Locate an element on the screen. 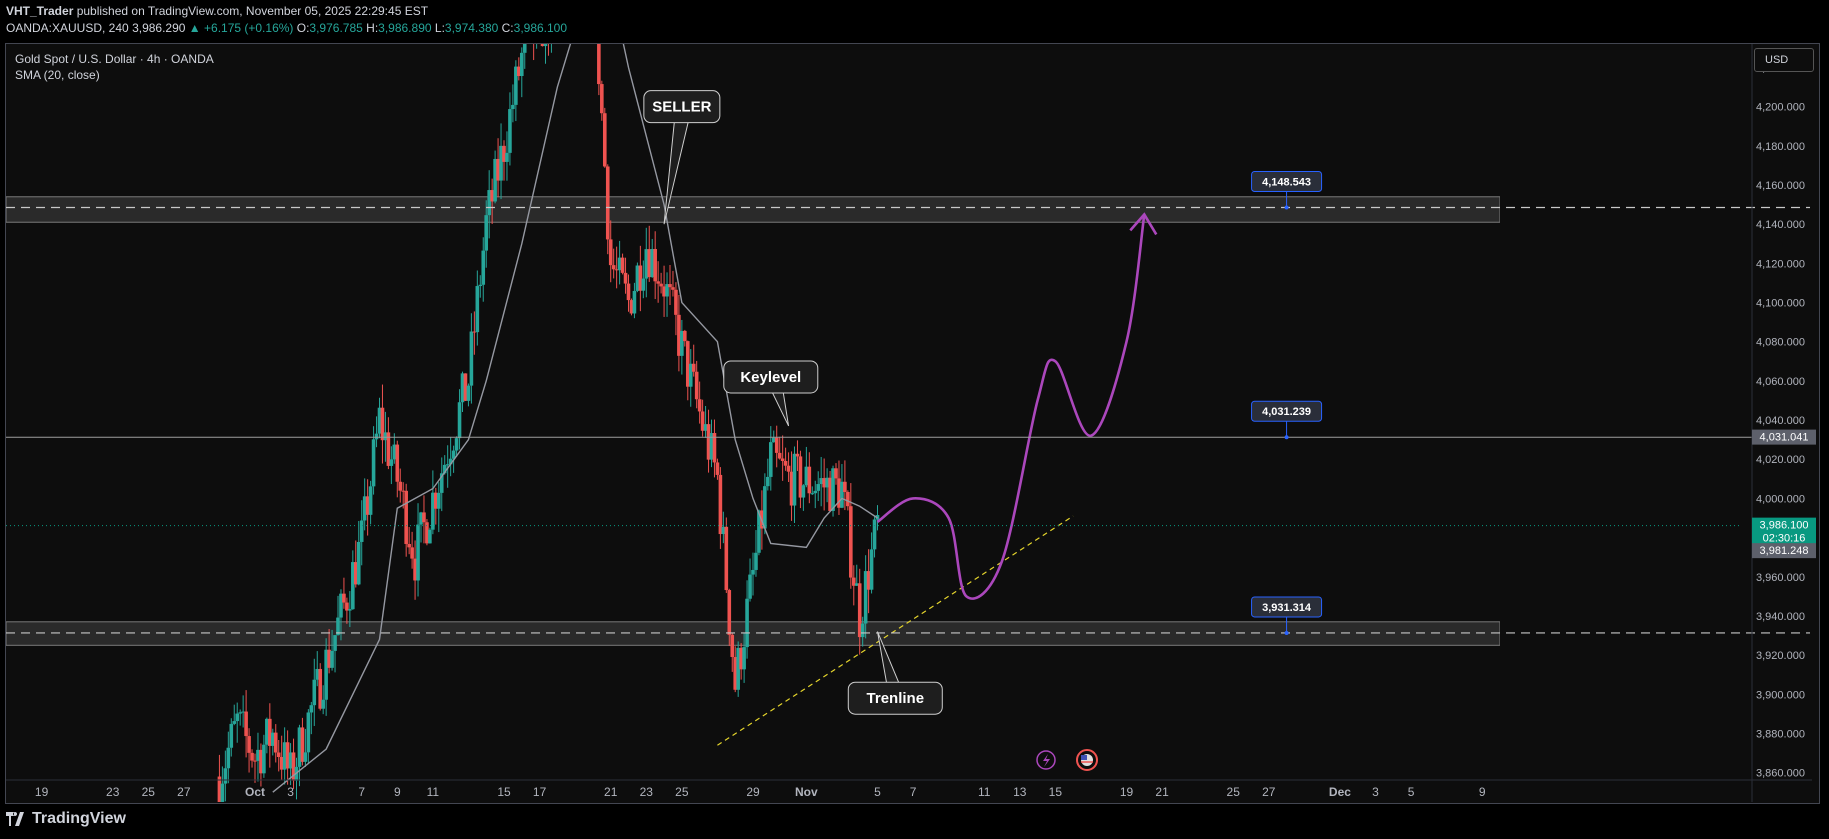 This screenshot has height=839, width=1829. callout-seller: SELLER is located at coordinates (682, 157).